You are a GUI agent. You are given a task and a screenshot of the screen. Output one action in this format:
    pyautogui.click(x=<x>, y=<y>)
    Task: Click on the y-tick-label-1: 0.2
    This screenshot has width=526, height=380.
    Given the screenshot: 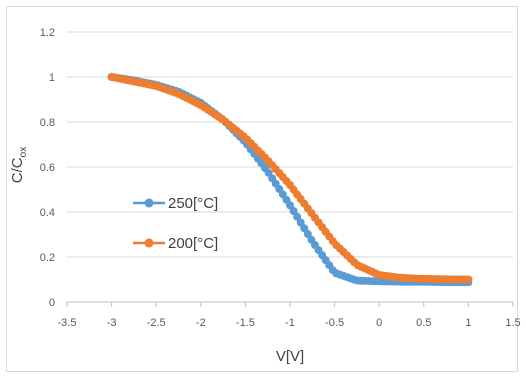 What is the action you would take?
    pyautogui.click(x=47, y=258)
    